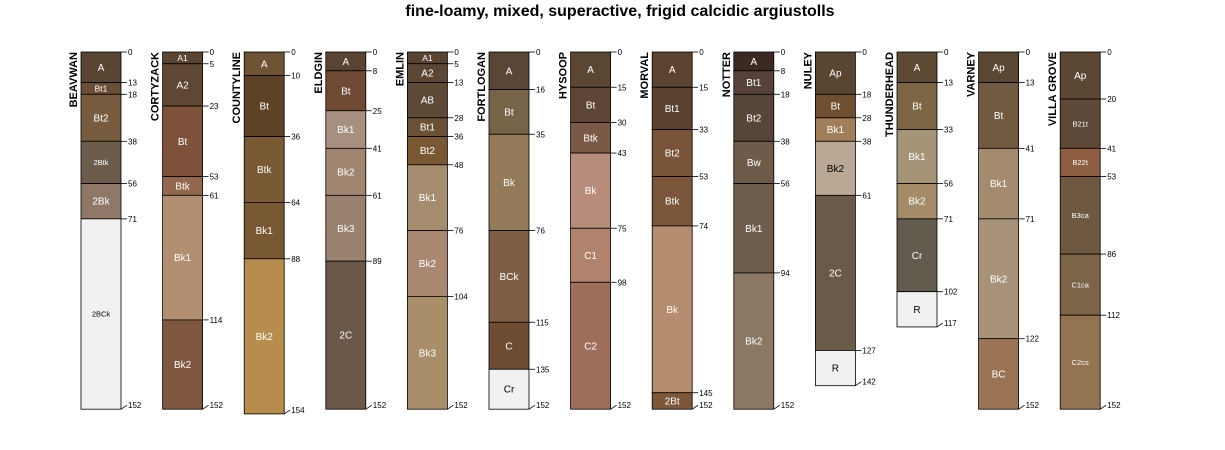 The height and width of the screenshot is (450, 1225). Describe the element at coordinates (482, 87) in the screenshot. I see `profile-name: FORTLOGAN` at that location.